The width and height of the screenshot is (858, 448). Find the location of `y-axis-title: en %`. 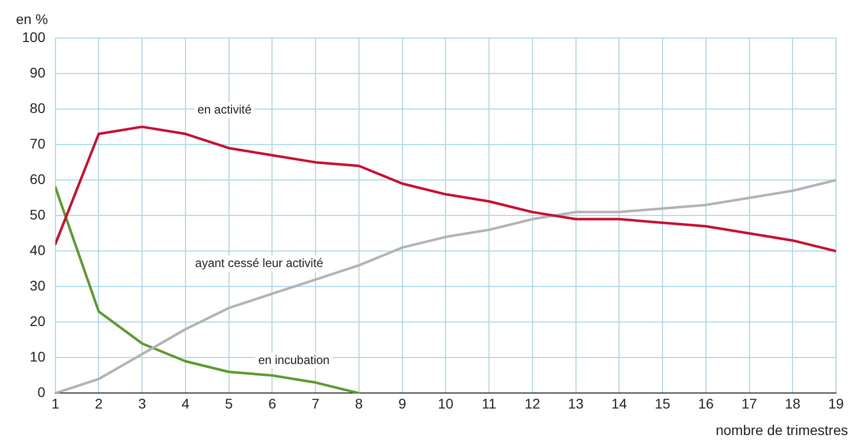

y-axis-title: en % is located at coordinates (32, 18).